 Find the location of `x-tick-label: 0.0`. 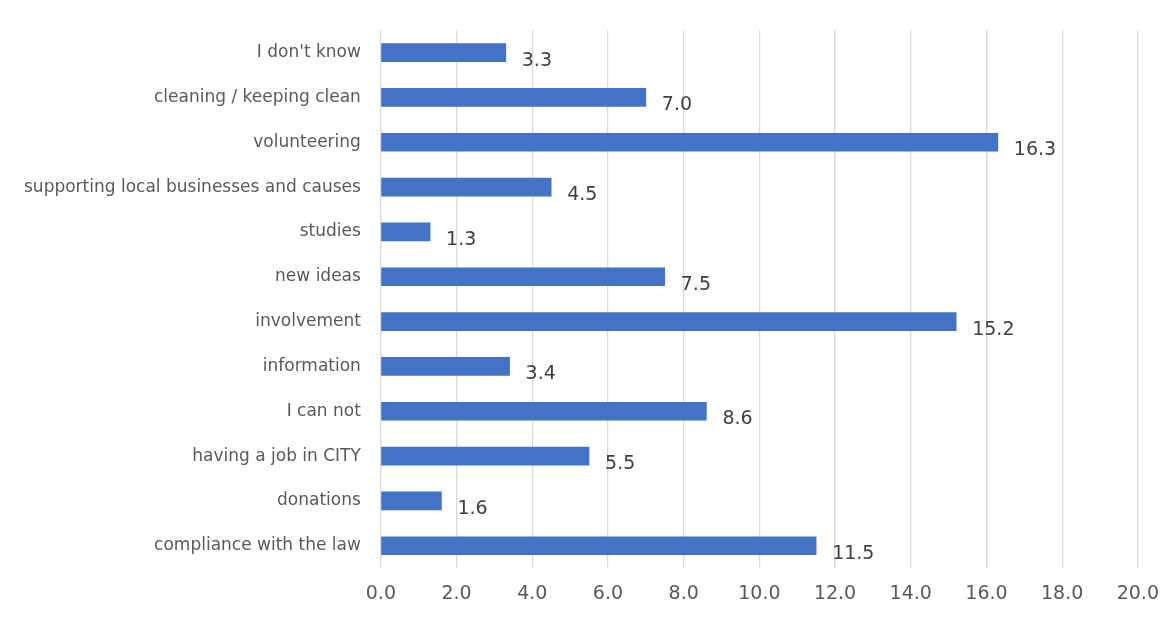

x-tick-label: 0.0 is located at coordinates (380, 591).